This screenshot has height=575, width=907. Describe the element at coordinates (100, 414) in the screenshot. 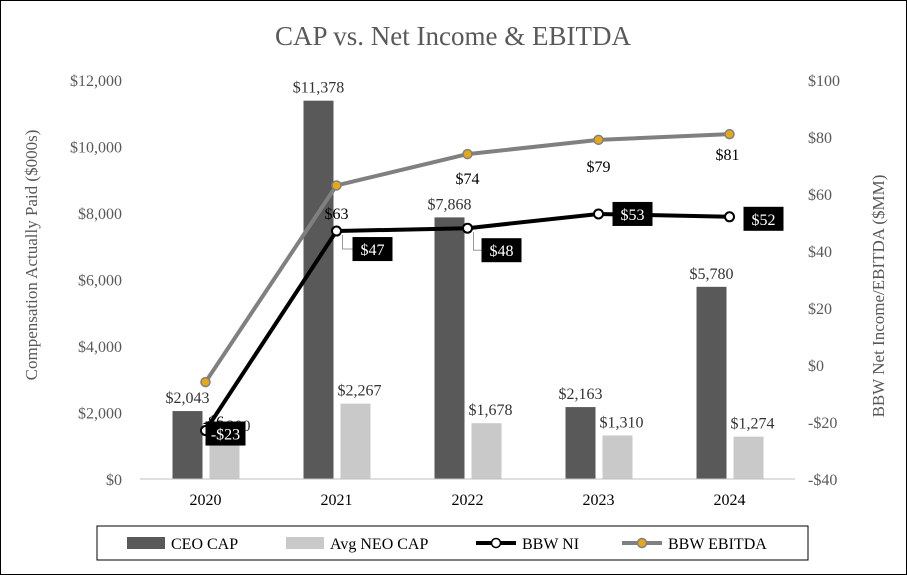

I see `y-tick-label: $2,000` at that location.